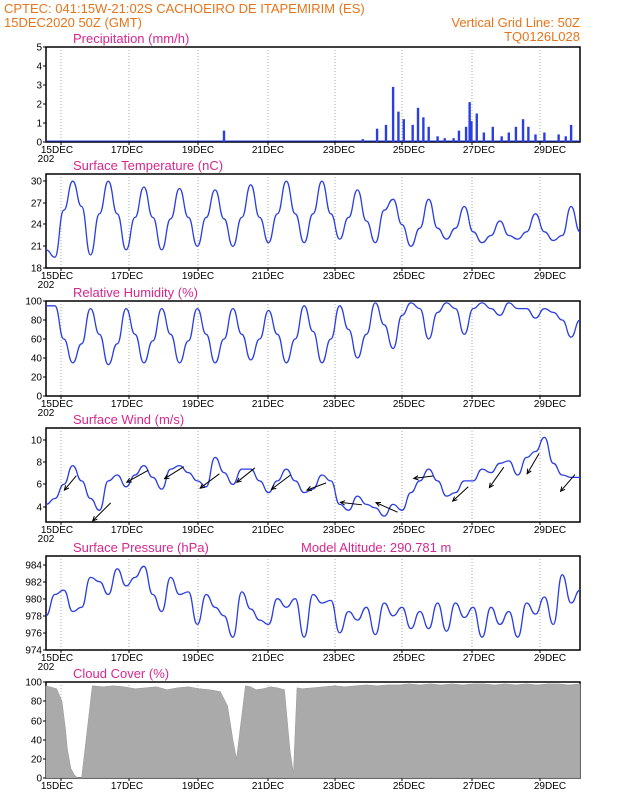 The image size is (618, 800). What do you see at coordinates (39, 48) in the screenshot?
I see `y-tick-label: 5` at bounding box center [39, 48].